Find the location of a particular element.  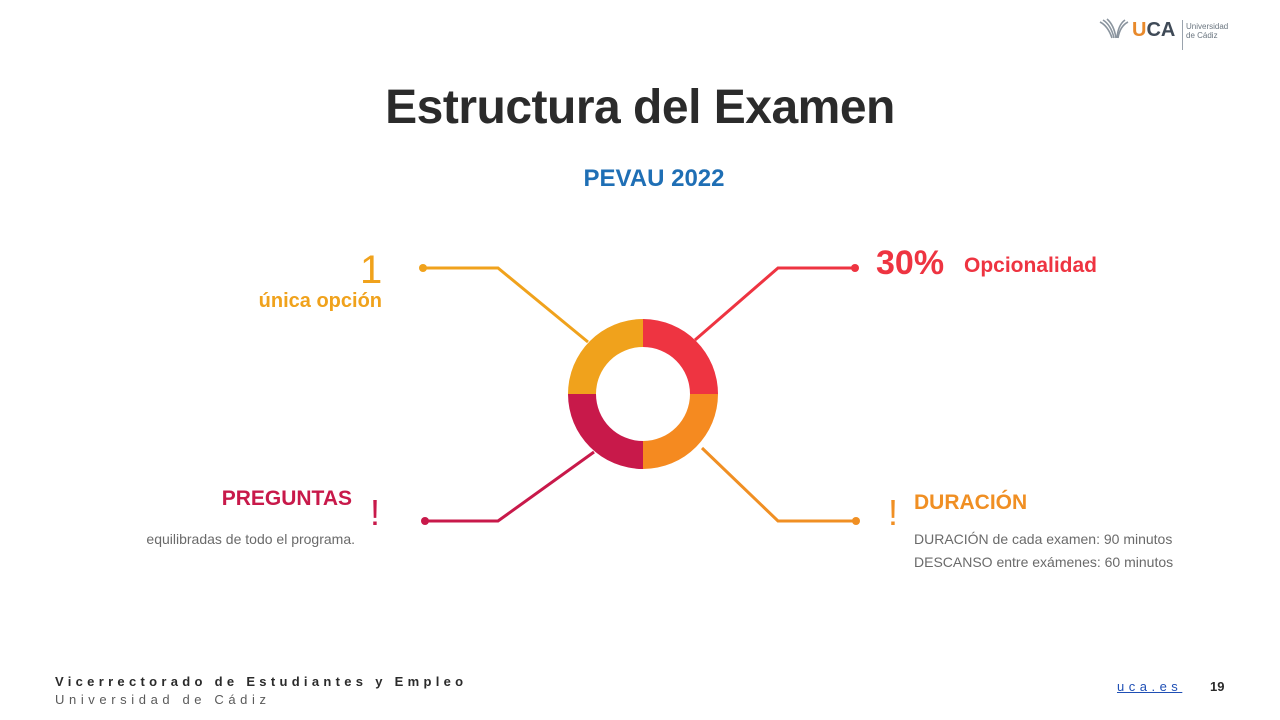

opcionalidad-label: Opcionalidad is located at coordinates (1031, 265).